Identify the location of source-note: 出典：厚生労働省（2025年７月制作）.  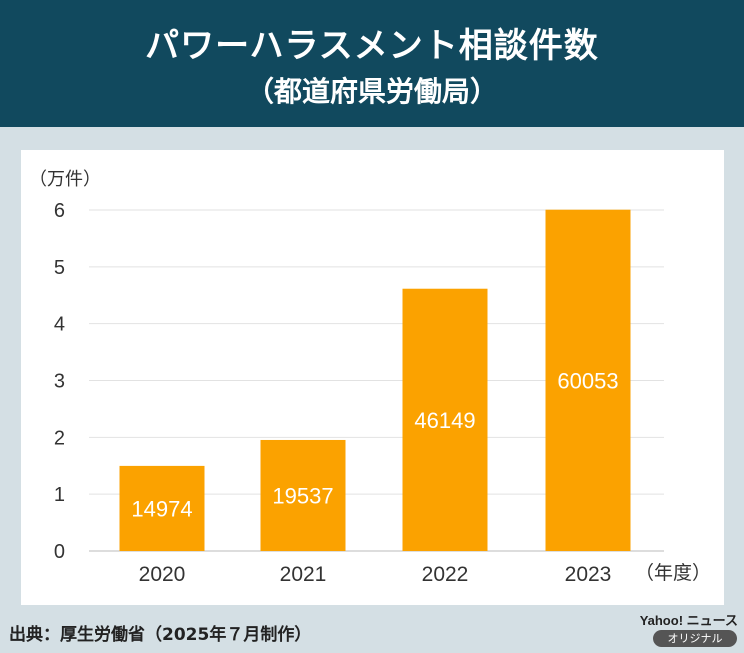
(160, 635).